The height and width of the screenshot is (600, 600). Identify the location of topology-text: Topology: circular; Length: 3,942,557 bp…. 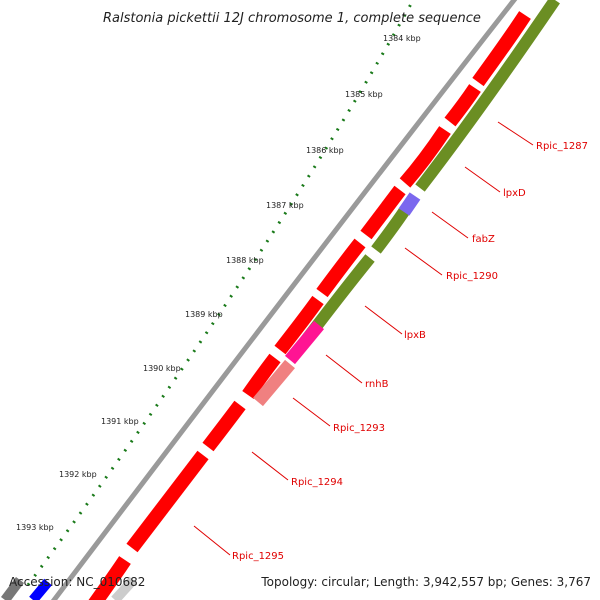
(426, 582).